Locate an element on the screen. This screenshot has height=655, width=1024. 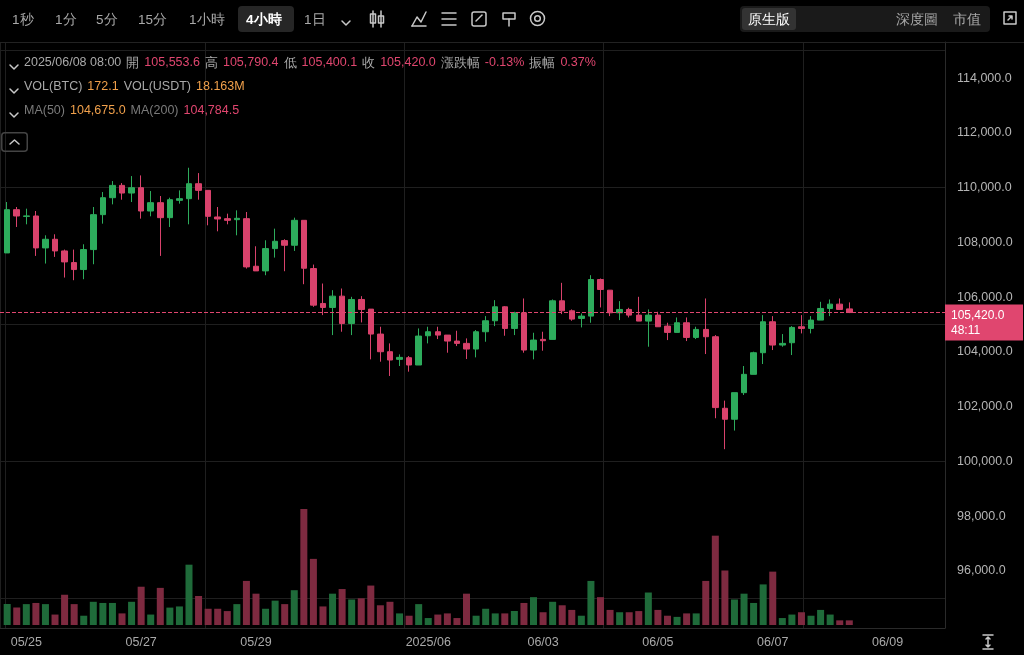
annotation: MA(200) is located at coordinates (154, 110).